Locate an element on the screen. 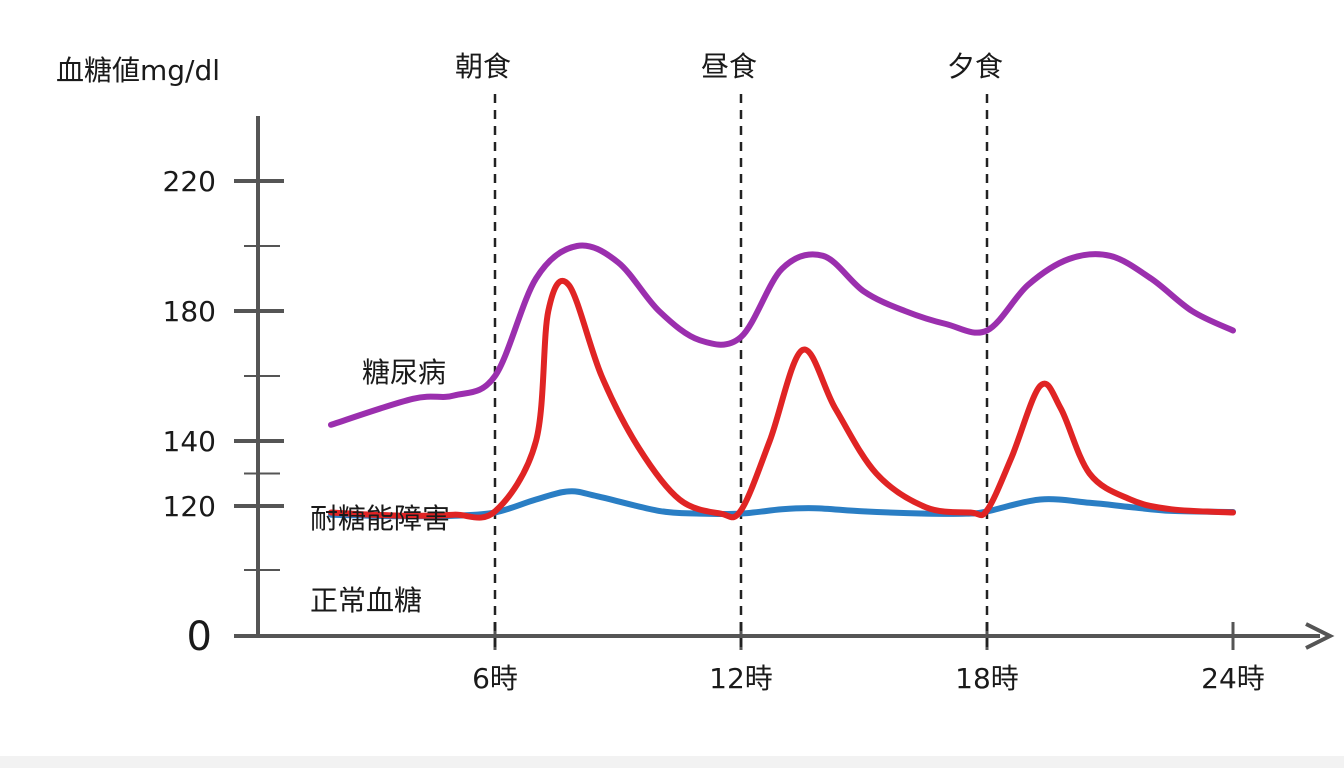  y-tick-label: 120 is located at coordinates (189, 506).